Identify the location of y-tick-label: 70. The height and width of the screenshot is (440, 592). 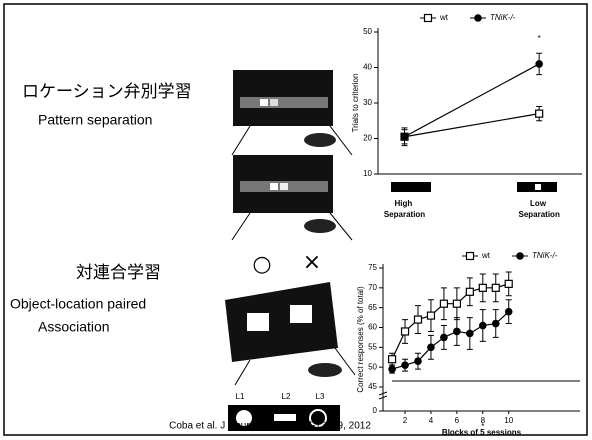
(372, 287).